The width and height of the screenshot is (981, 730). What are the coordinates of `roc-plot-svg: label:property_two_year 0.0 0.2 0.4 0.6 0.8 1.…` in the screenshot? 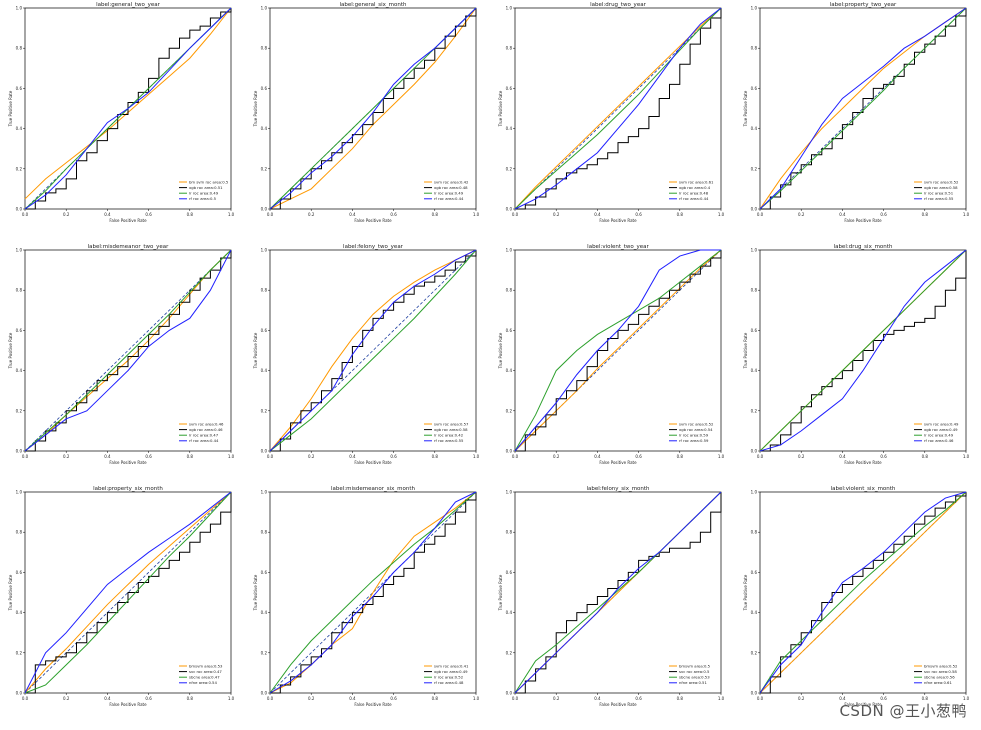 It's located at (856, 112).